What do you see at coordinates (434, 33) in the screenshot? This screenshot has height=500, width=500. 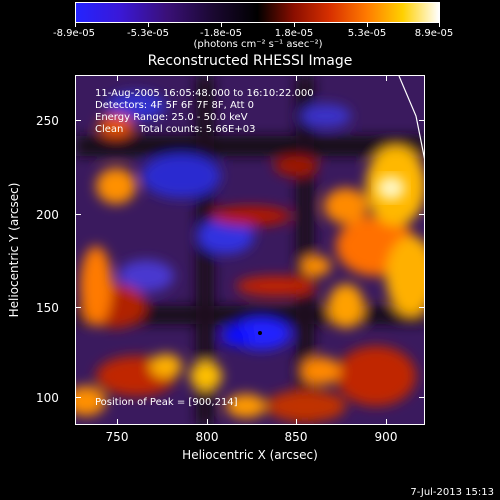 I see `colorbar-tick-label: 8.9e-05` at bounding box center [434, 33].